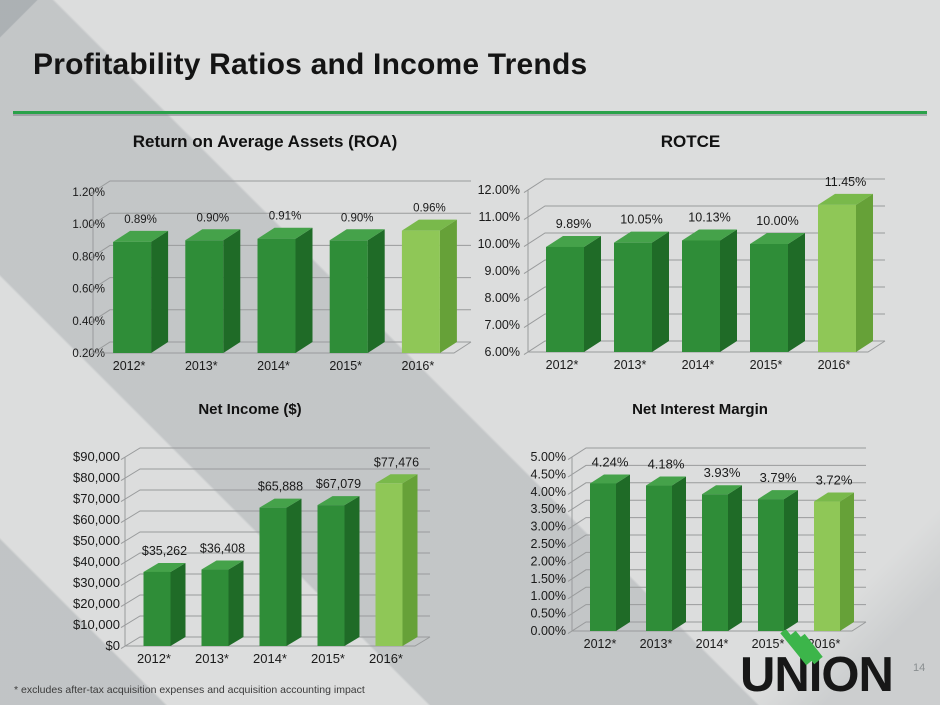  I want to click on y-tick-label: 4.50%, so click(548, 474).